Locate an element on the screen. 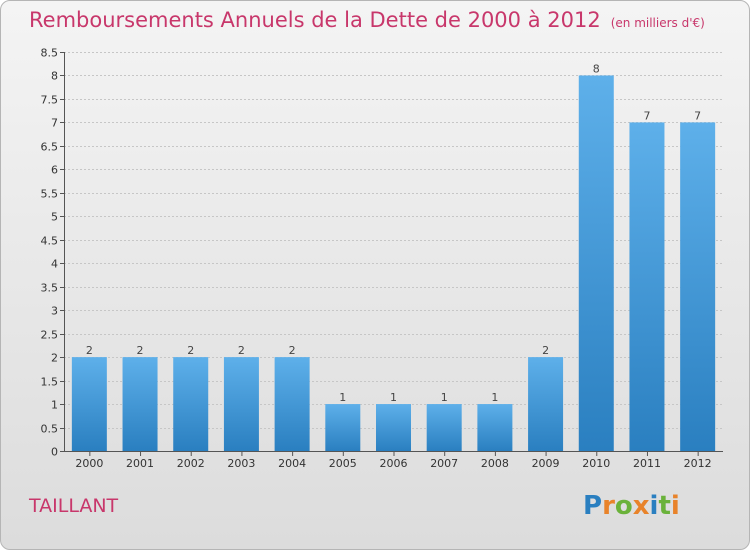 The image size is (750, 550). x-tick-label: 2011 is located at coordinates (647, 463).